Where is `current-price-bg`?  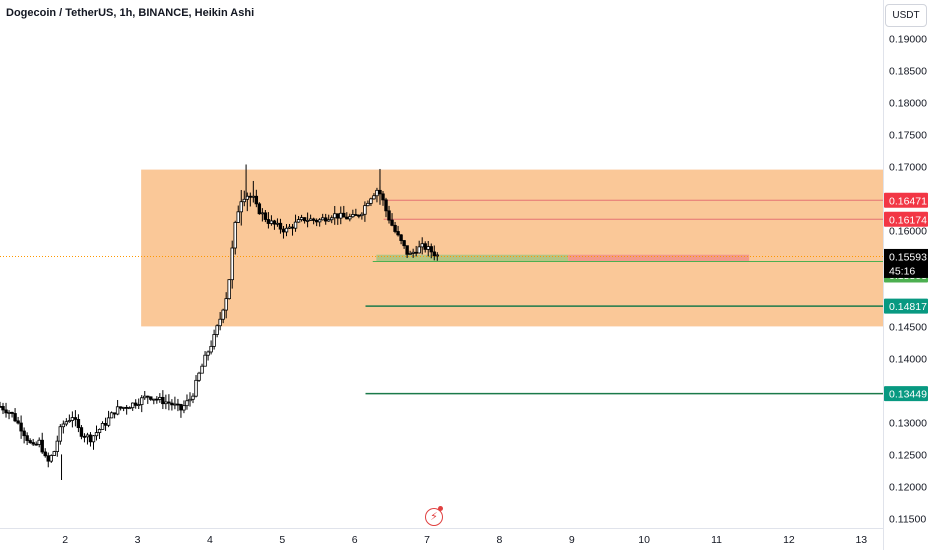
current-price-bg is located at coordinates (906, 263).